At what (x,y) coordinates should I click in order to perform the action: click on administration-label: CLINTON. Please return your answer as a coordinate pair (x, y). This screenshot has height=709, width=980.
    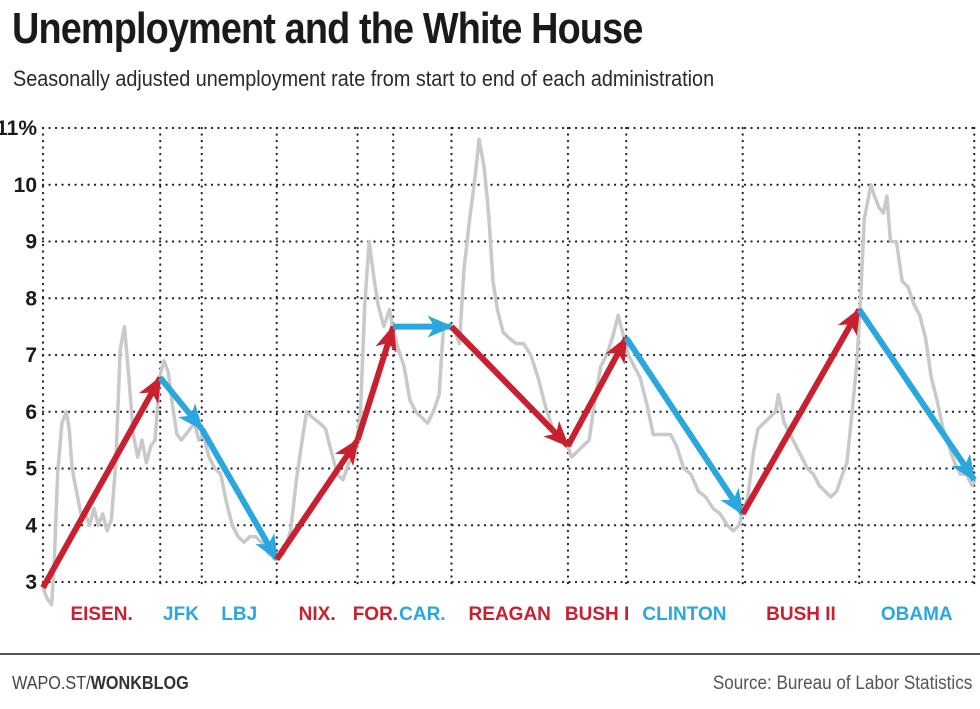
    Looking at the image, I should click on (684, 614).